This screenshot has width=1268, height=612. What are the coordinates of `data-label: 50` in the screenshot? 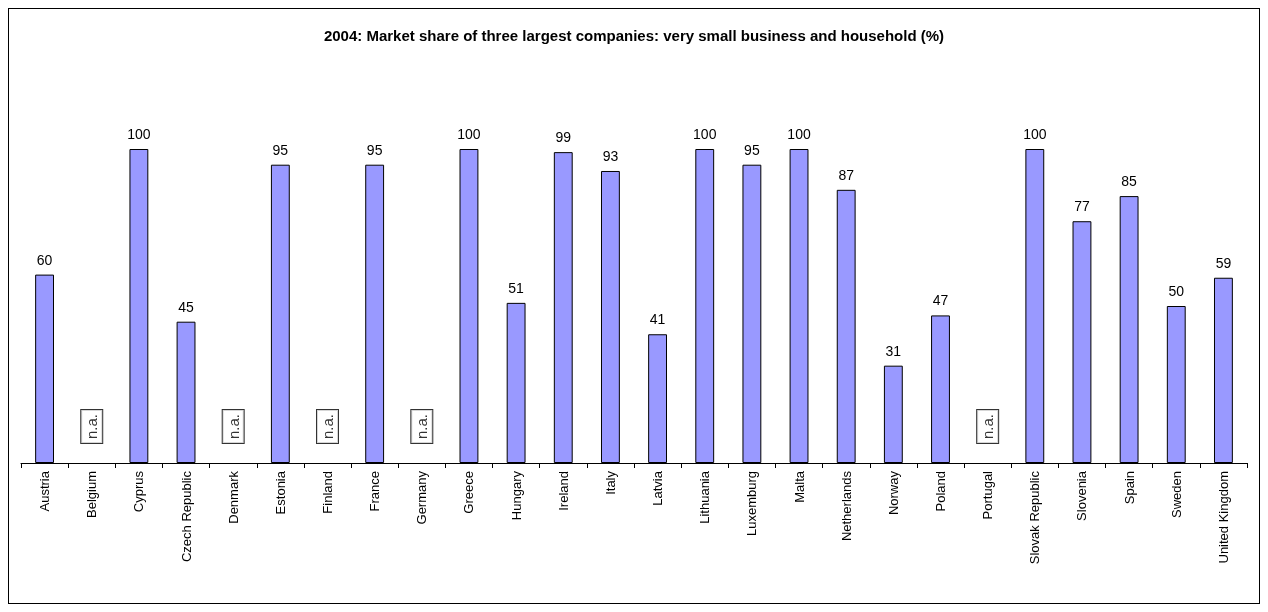 It's located at (1176, 291).